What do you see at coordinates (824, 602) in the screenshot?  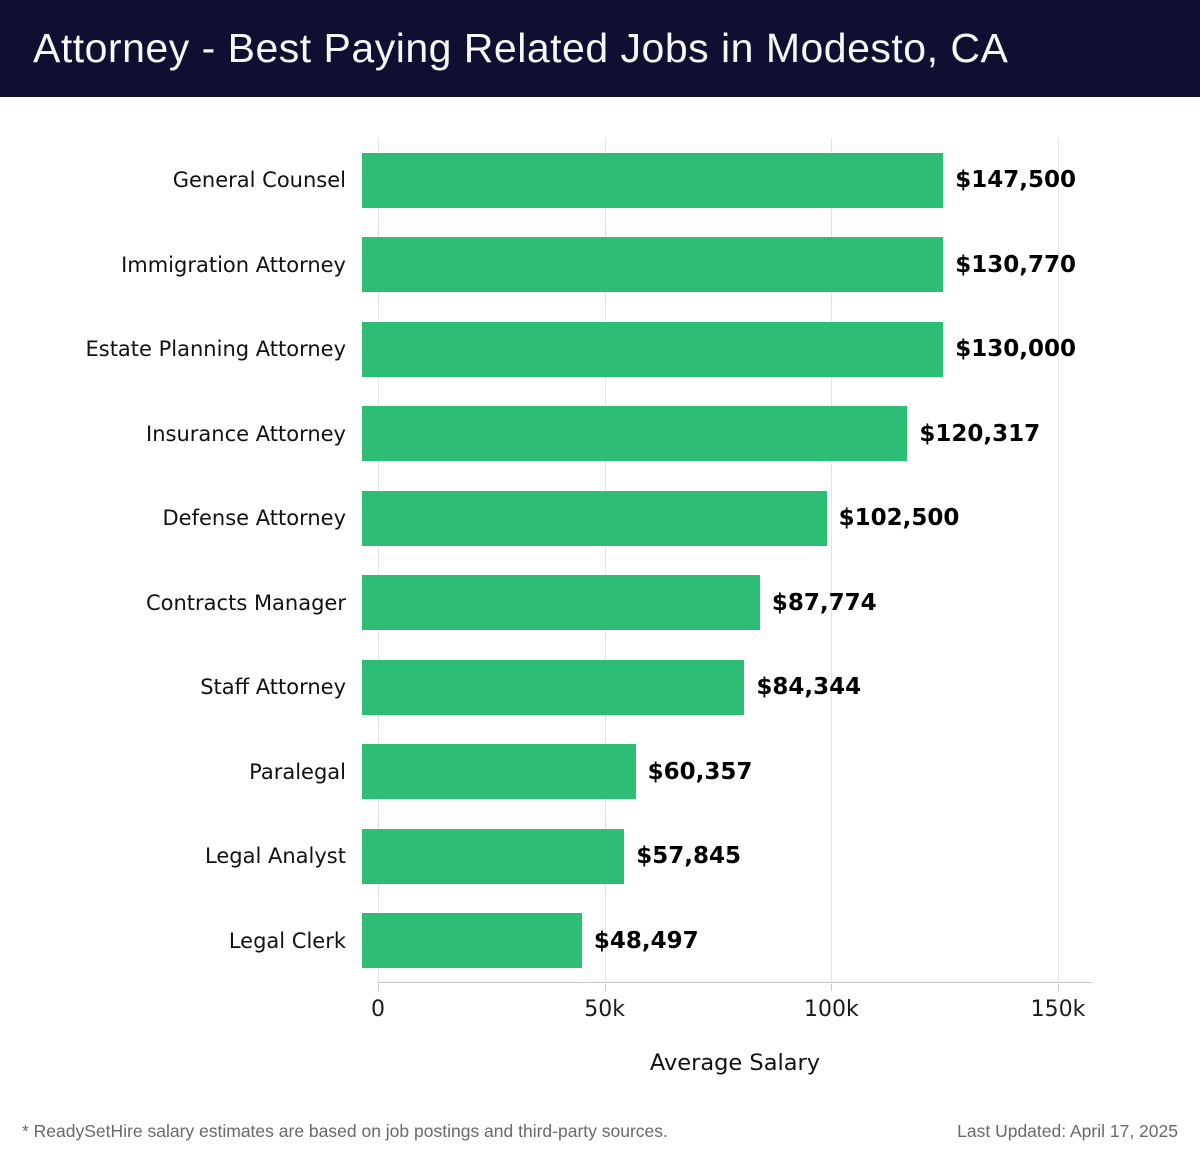 I see `value-label: $87,774` at bounding box center [824, 602].